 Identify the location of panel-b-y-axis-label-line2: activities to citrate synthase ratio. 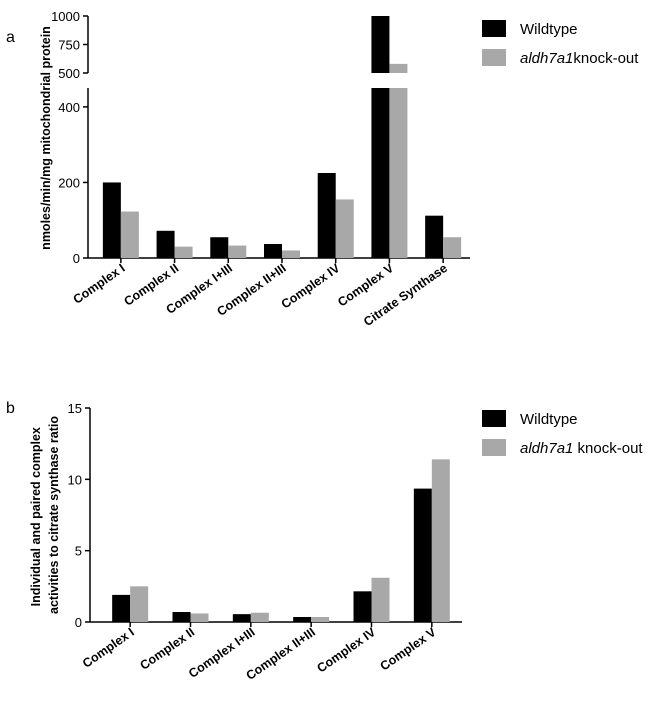
(54, 515).